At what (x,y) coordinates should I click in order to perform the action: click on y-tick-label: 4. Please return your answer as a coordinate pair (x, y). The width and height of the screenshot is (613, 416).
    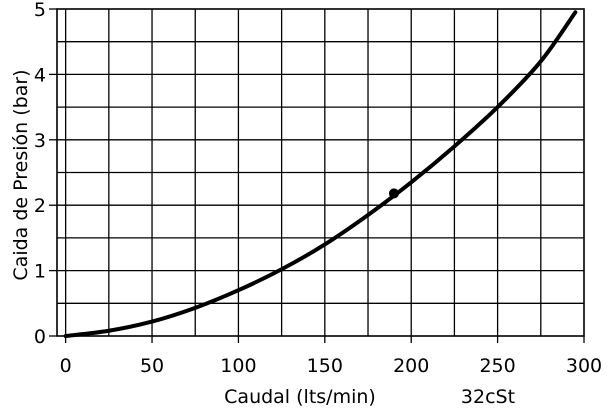
    Looking at the image, I should click on (40, 75).